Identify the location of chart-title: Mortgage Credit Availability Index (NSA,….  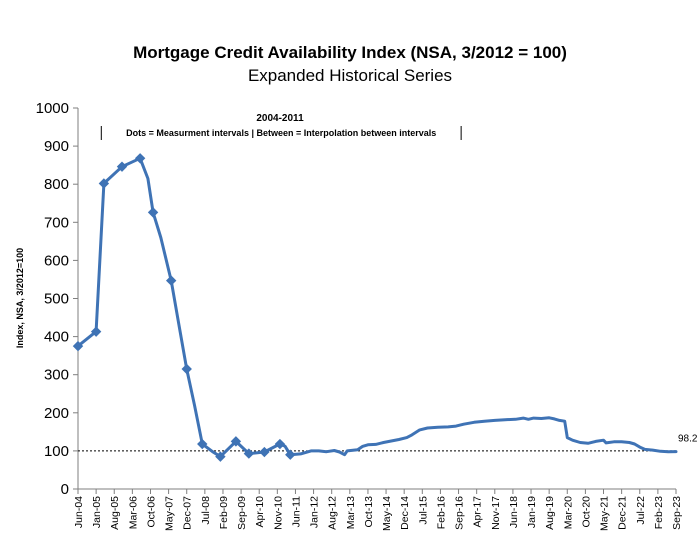
(350, 52).